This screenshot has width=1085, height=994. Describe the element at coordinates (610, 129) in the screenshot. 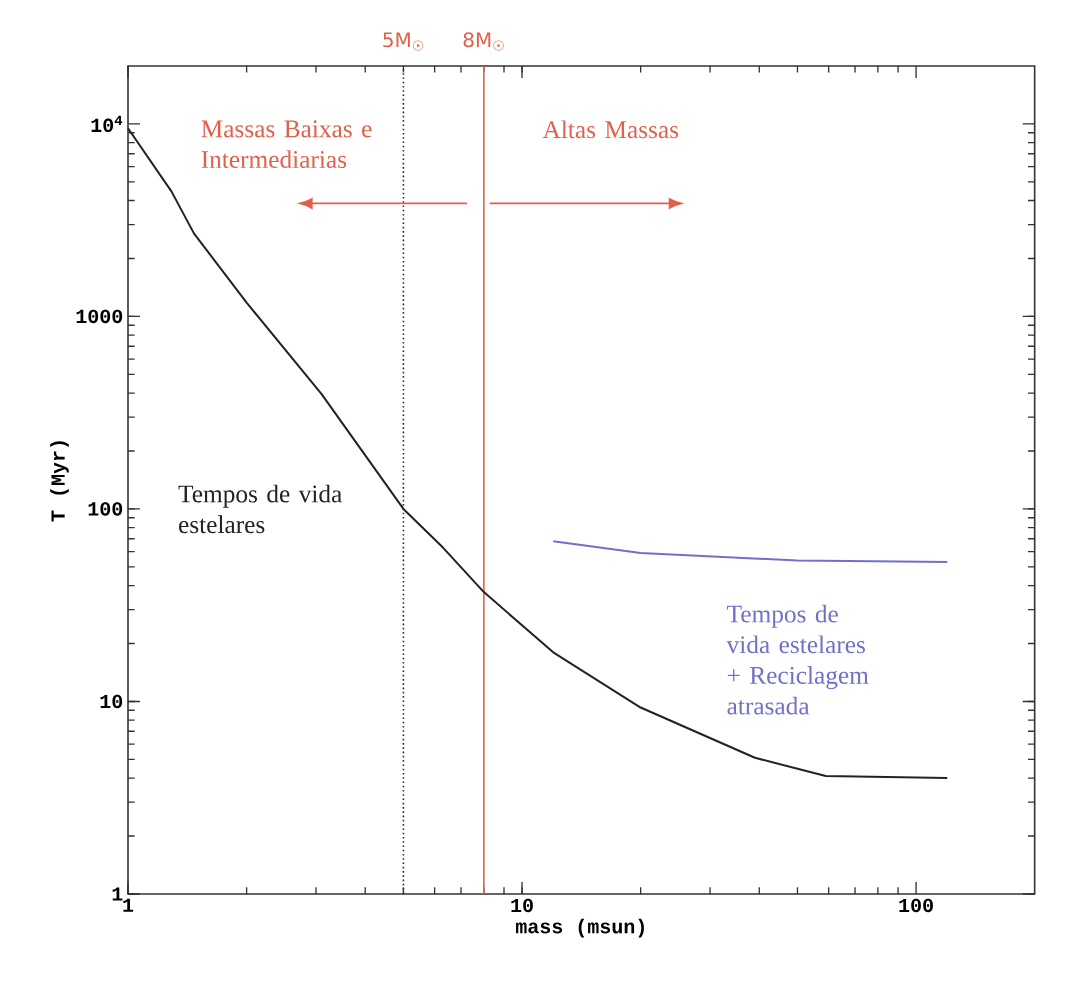

I see `annotation: Altas Massas` at that location.